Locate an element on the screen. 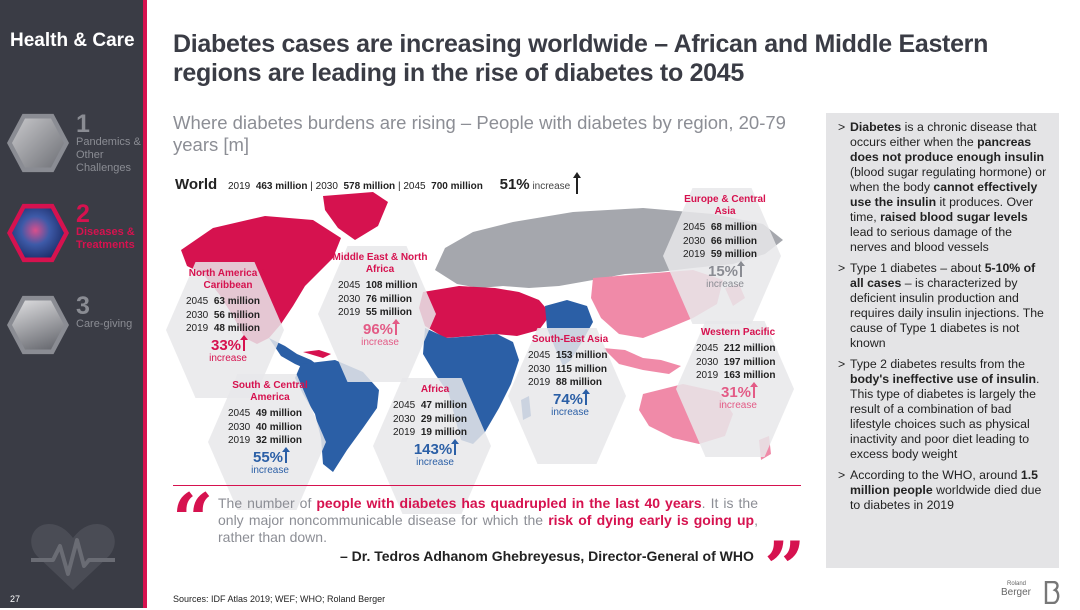  map-indonesia is located at coordinates (642, 361).